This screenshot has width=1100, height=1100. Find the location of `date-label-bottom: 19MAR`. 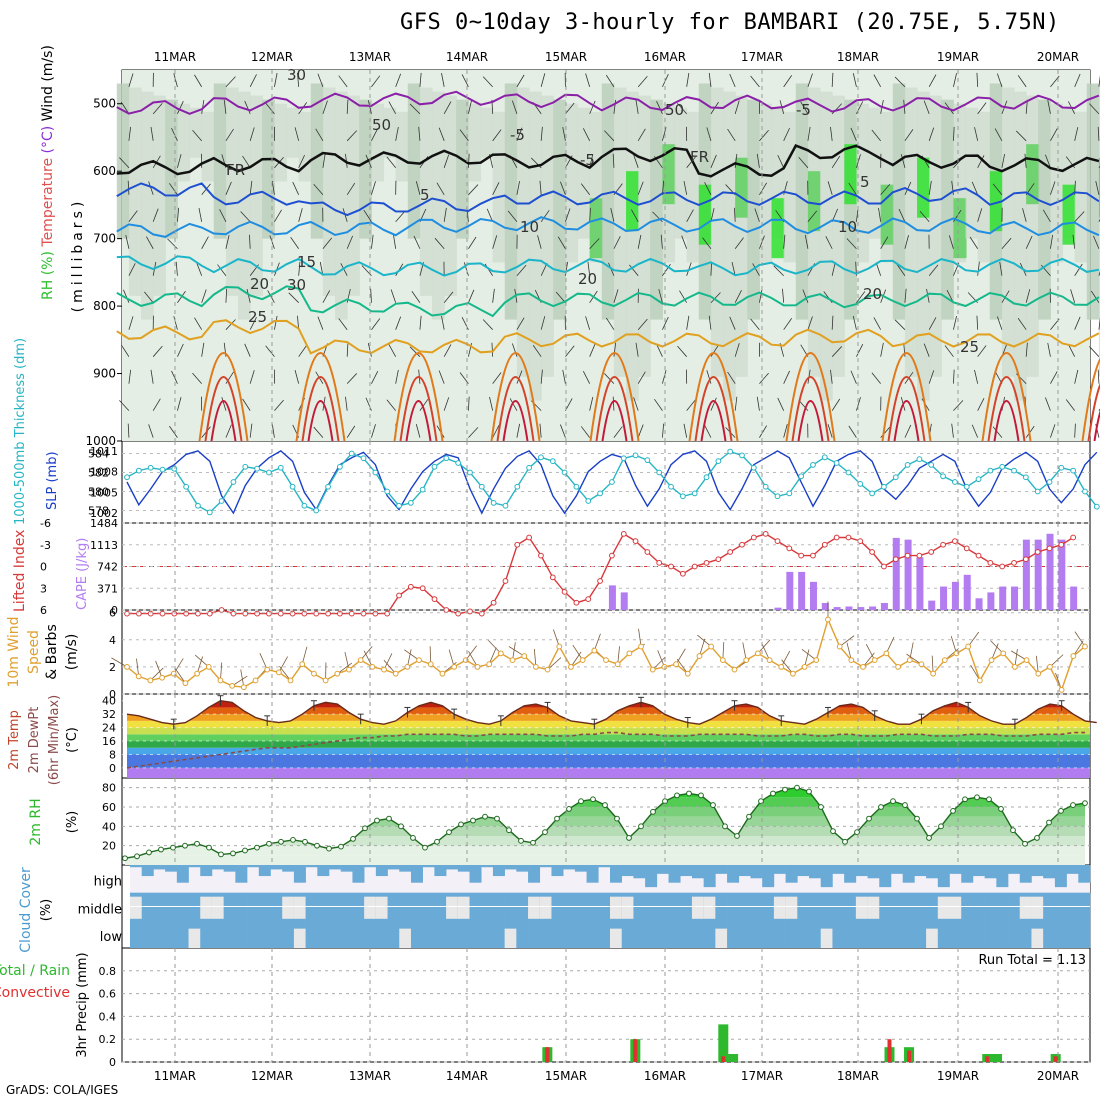

date-label-bottom: 19MAR is located at coordinates (958, 1076).